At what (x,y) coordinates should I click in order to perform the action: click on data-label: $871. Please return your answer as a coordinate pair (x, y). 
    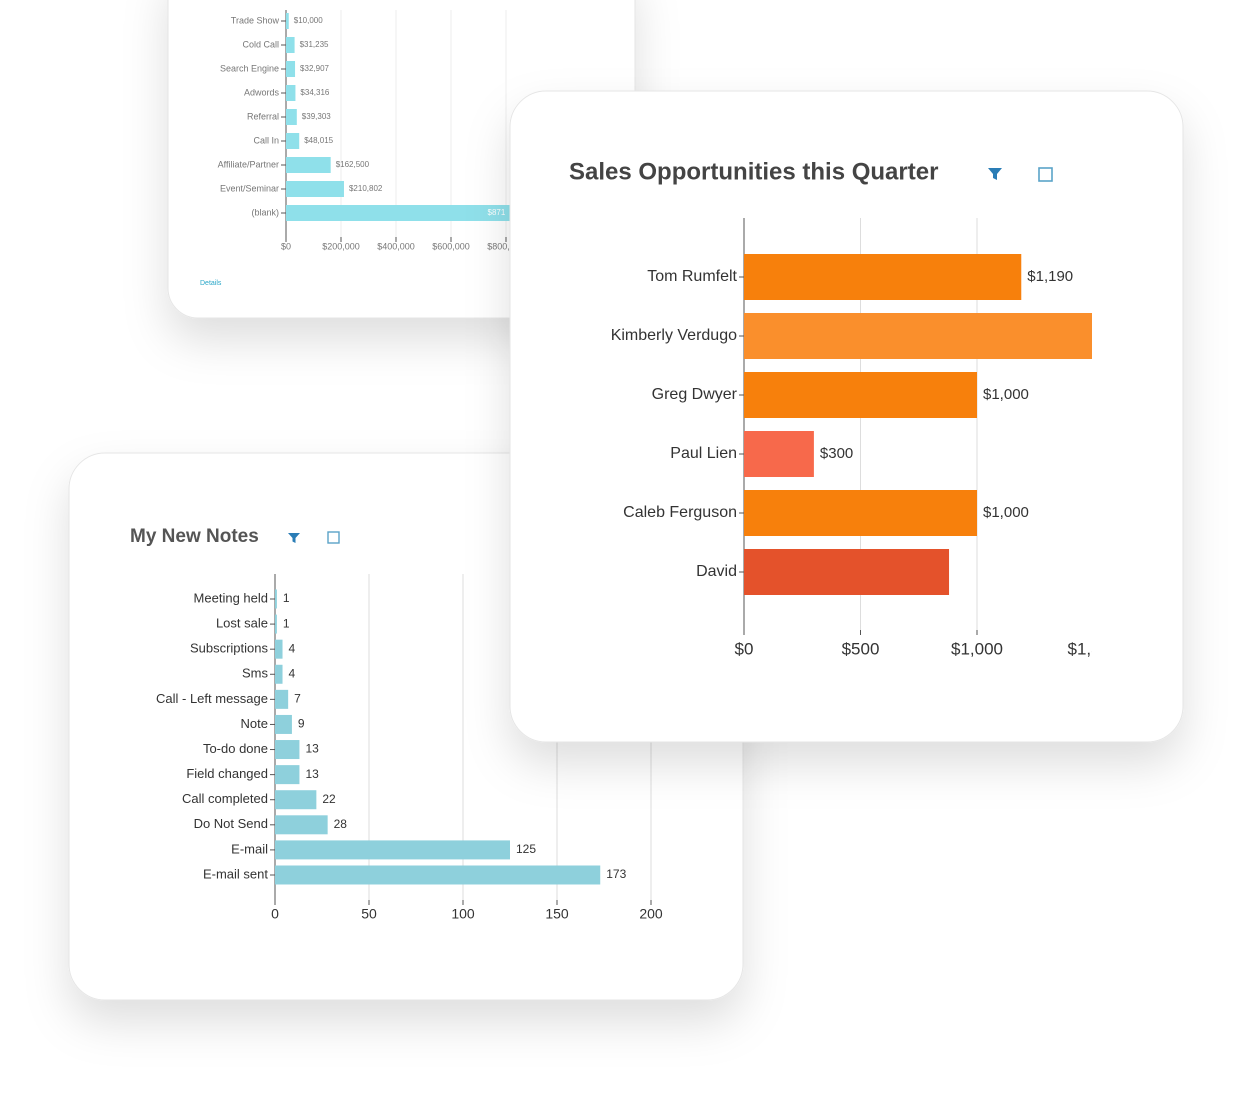
    Looking at the image, I should click on (497, 212).